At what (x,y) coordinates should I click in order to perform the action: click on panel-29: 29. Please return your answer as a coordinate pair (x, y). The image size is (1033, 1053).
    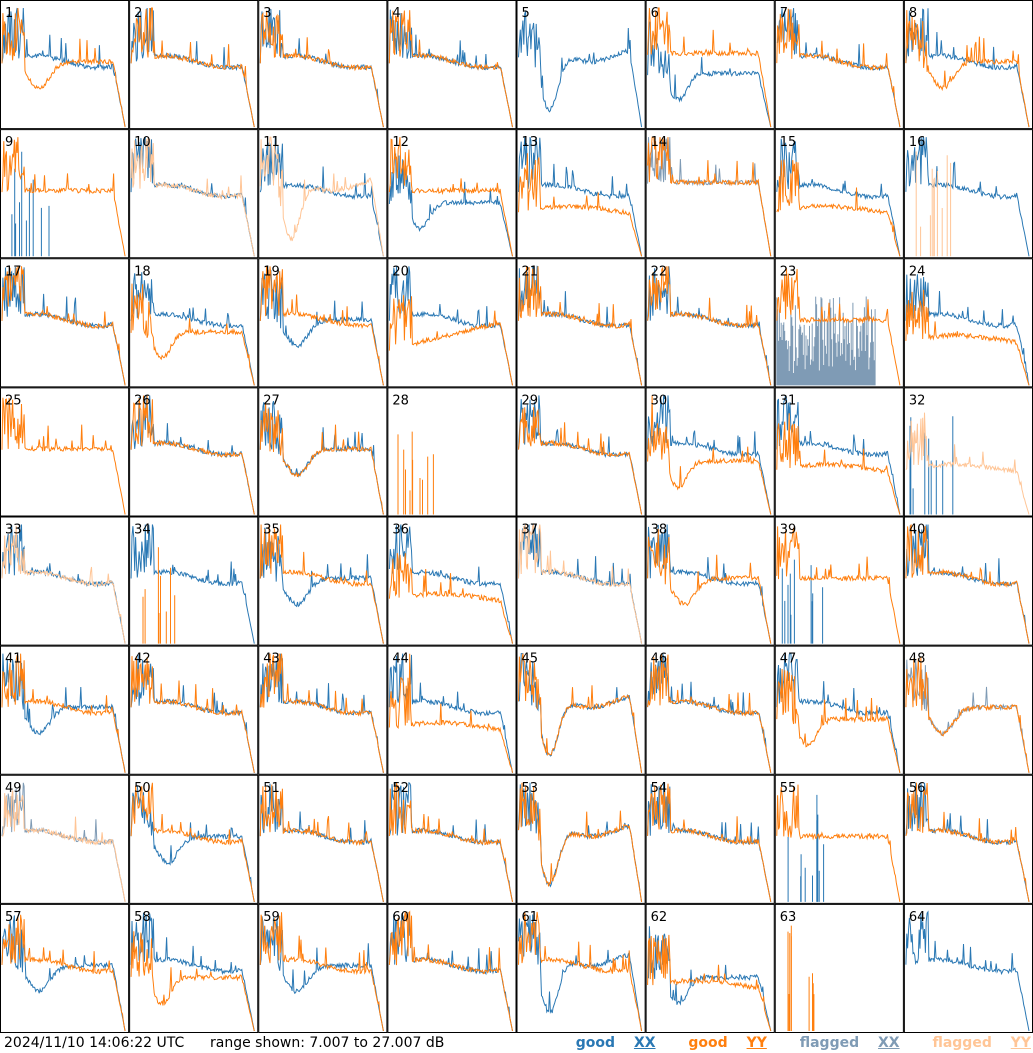
    Looking at the image, I should click on (581, 452).